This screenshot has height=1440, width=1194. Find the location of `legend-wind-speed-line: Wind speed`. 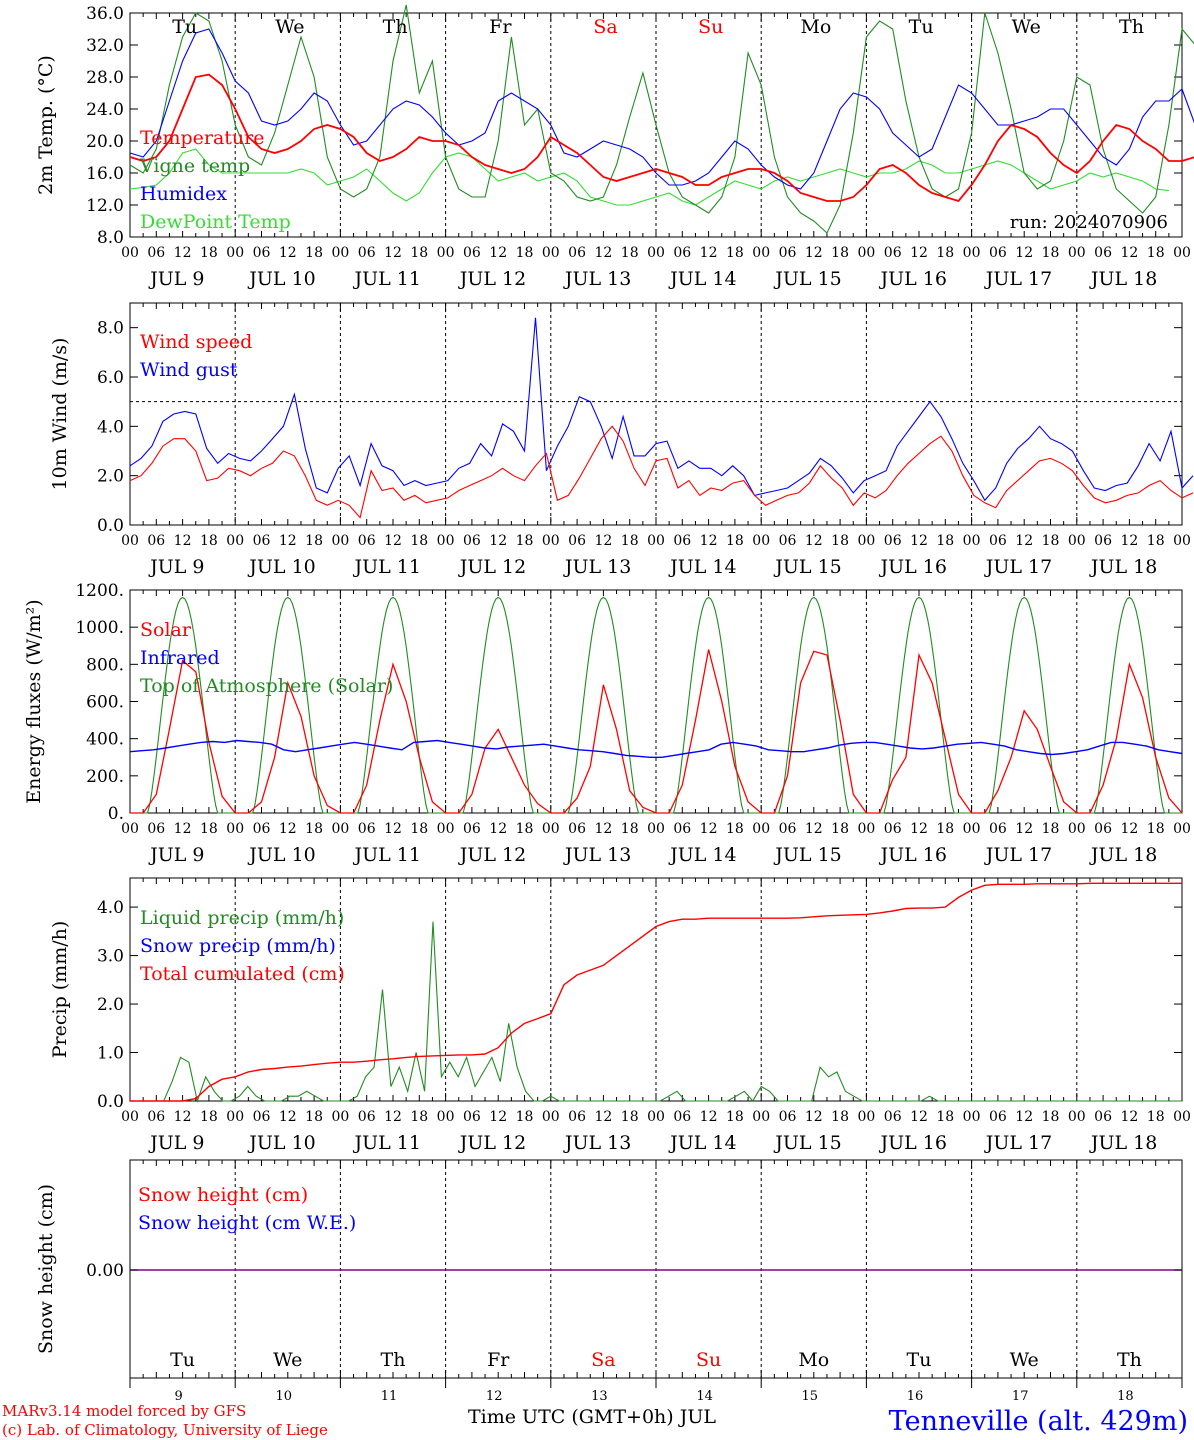

legend-wind-speed-line: Wind speed is located at coordinates (196, 342).